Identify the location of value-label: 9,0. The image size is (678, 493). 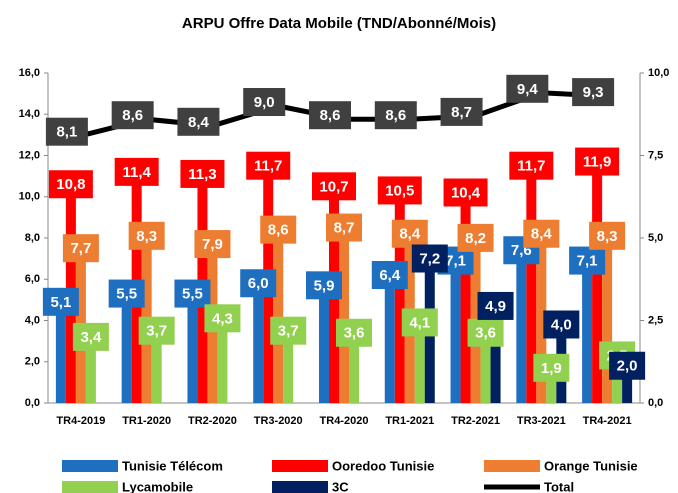
(264, 102).